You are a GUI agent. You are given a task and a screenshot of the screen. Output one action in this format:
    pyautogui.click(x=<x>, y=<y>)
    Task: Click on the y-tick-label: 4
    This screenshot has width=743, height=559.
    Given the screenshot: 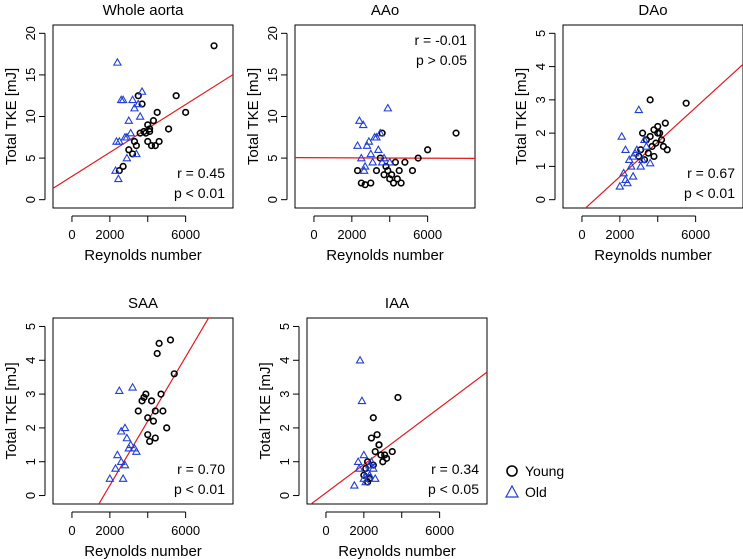 What is the action you would take?
    pyautogui.click(x=30, y=360)
    